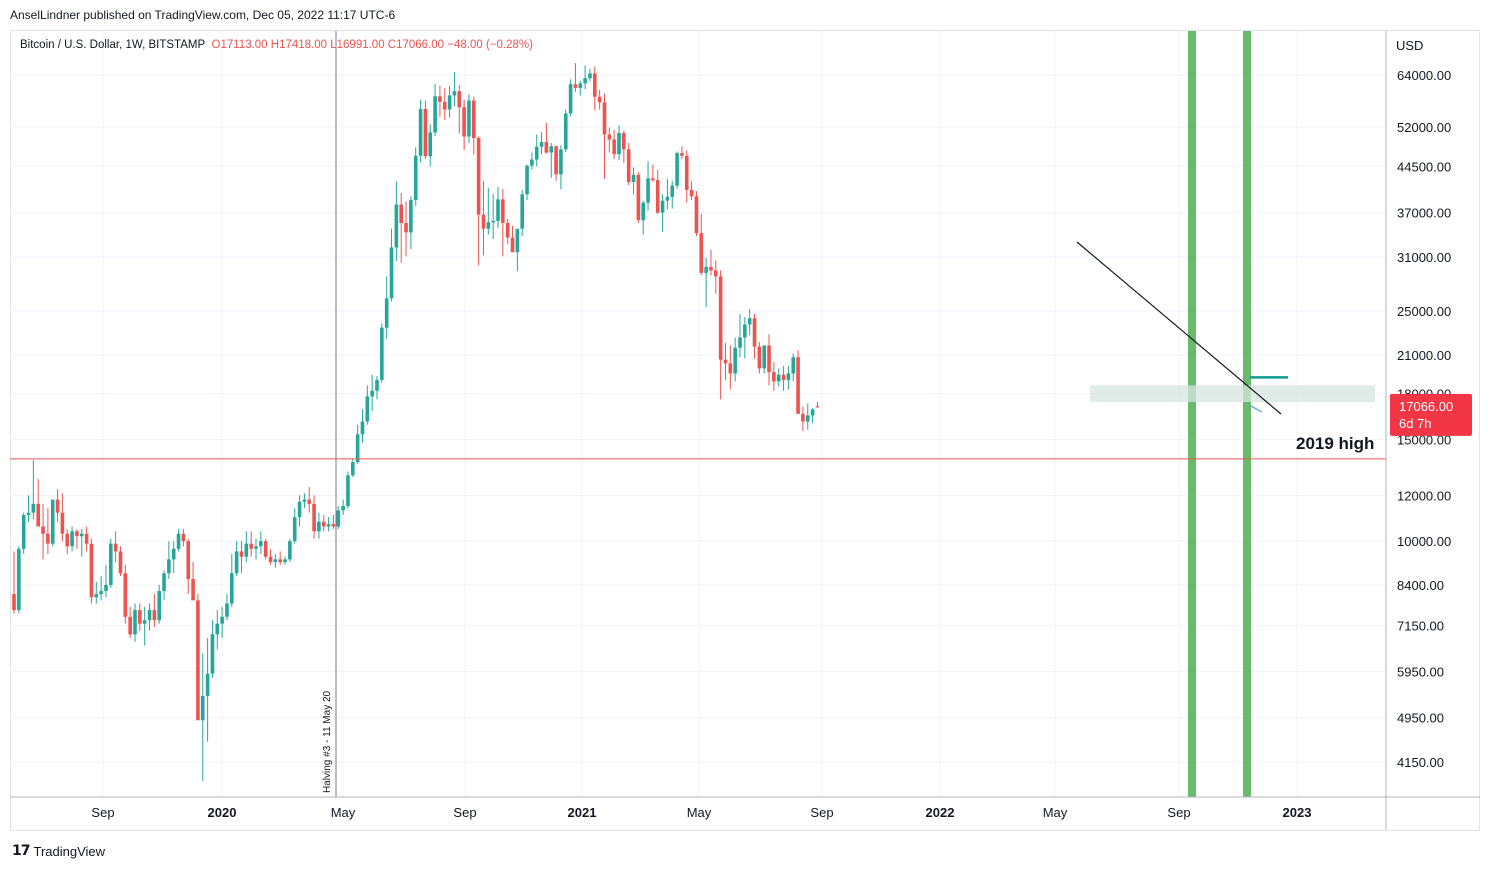 This screenshot has height=870, width=1491. What do you see at coordinates (745, 808) in the screenshot?
I see `time-axis: Sep 2020 May Sep 2021 May Sep 2022 May Sep 2023` at bounding box center [745, 808].